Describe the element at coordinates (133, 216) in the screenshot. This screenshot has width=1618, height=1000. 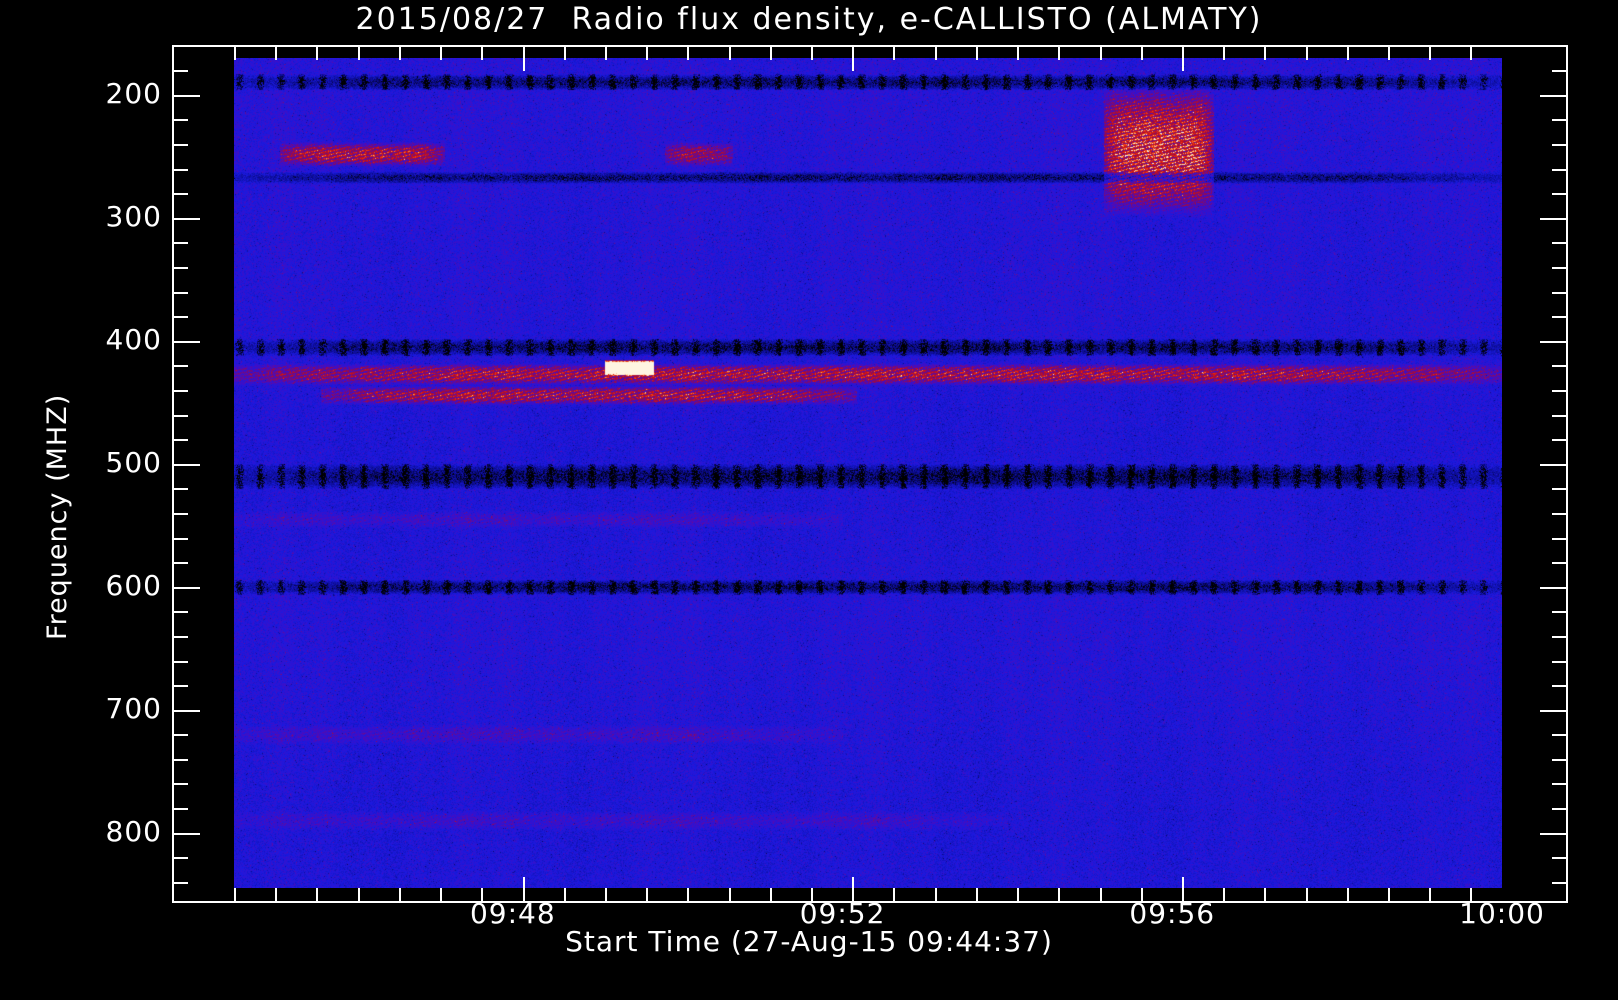
I see `y-tick-label: 300` at that location.